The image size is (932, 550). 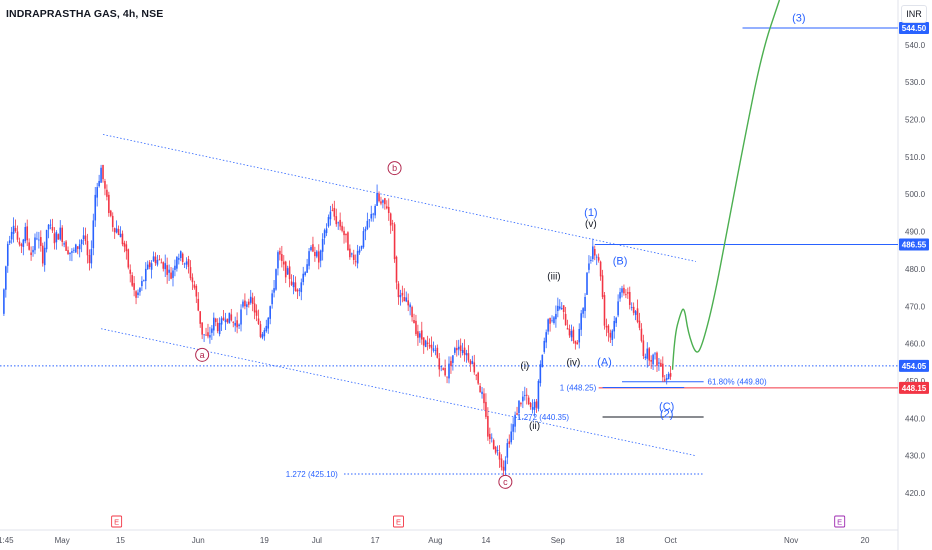 I want to click on time-tick-label: Jun, so click(x=198, y=540).